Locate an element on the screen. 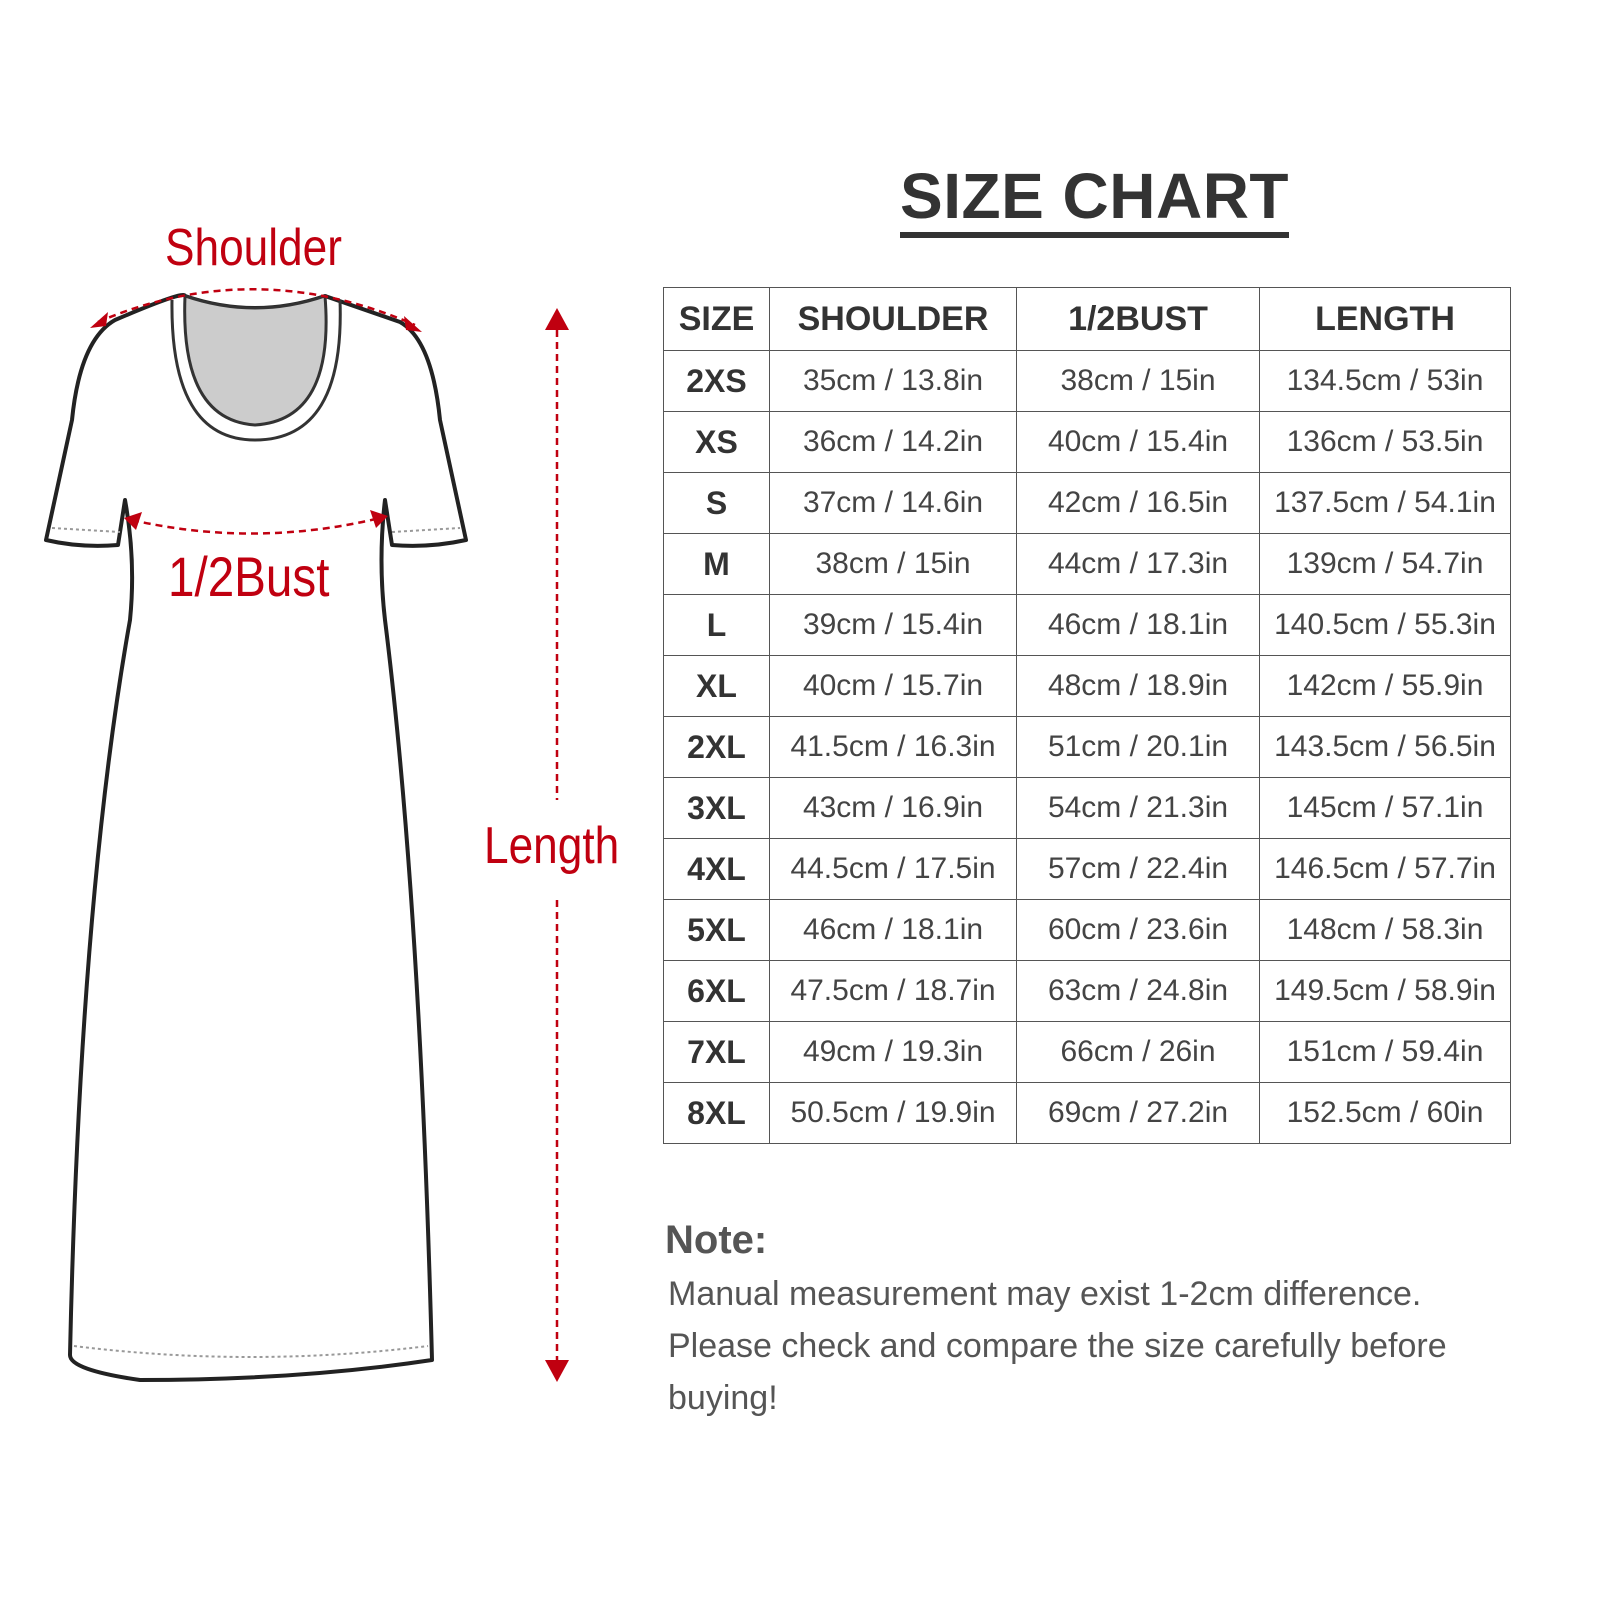 The width and height of the screenshot is (1600, 1600). table-row: M 38cm / 15in 44cm / 17.3in 139cm / 54.7in is located at coordinates (1087, 564).